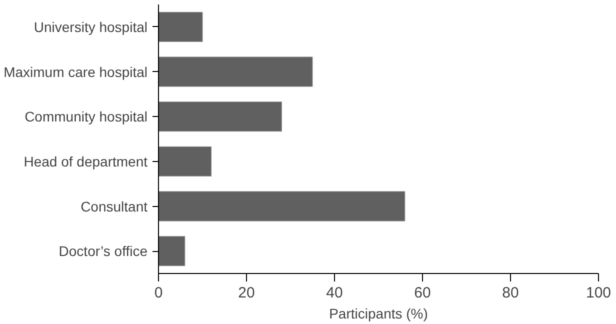  Describe the element at coordinates (76, 72) in the screenshot. I see `y-tick-label: Maximum care hospital` at that location.